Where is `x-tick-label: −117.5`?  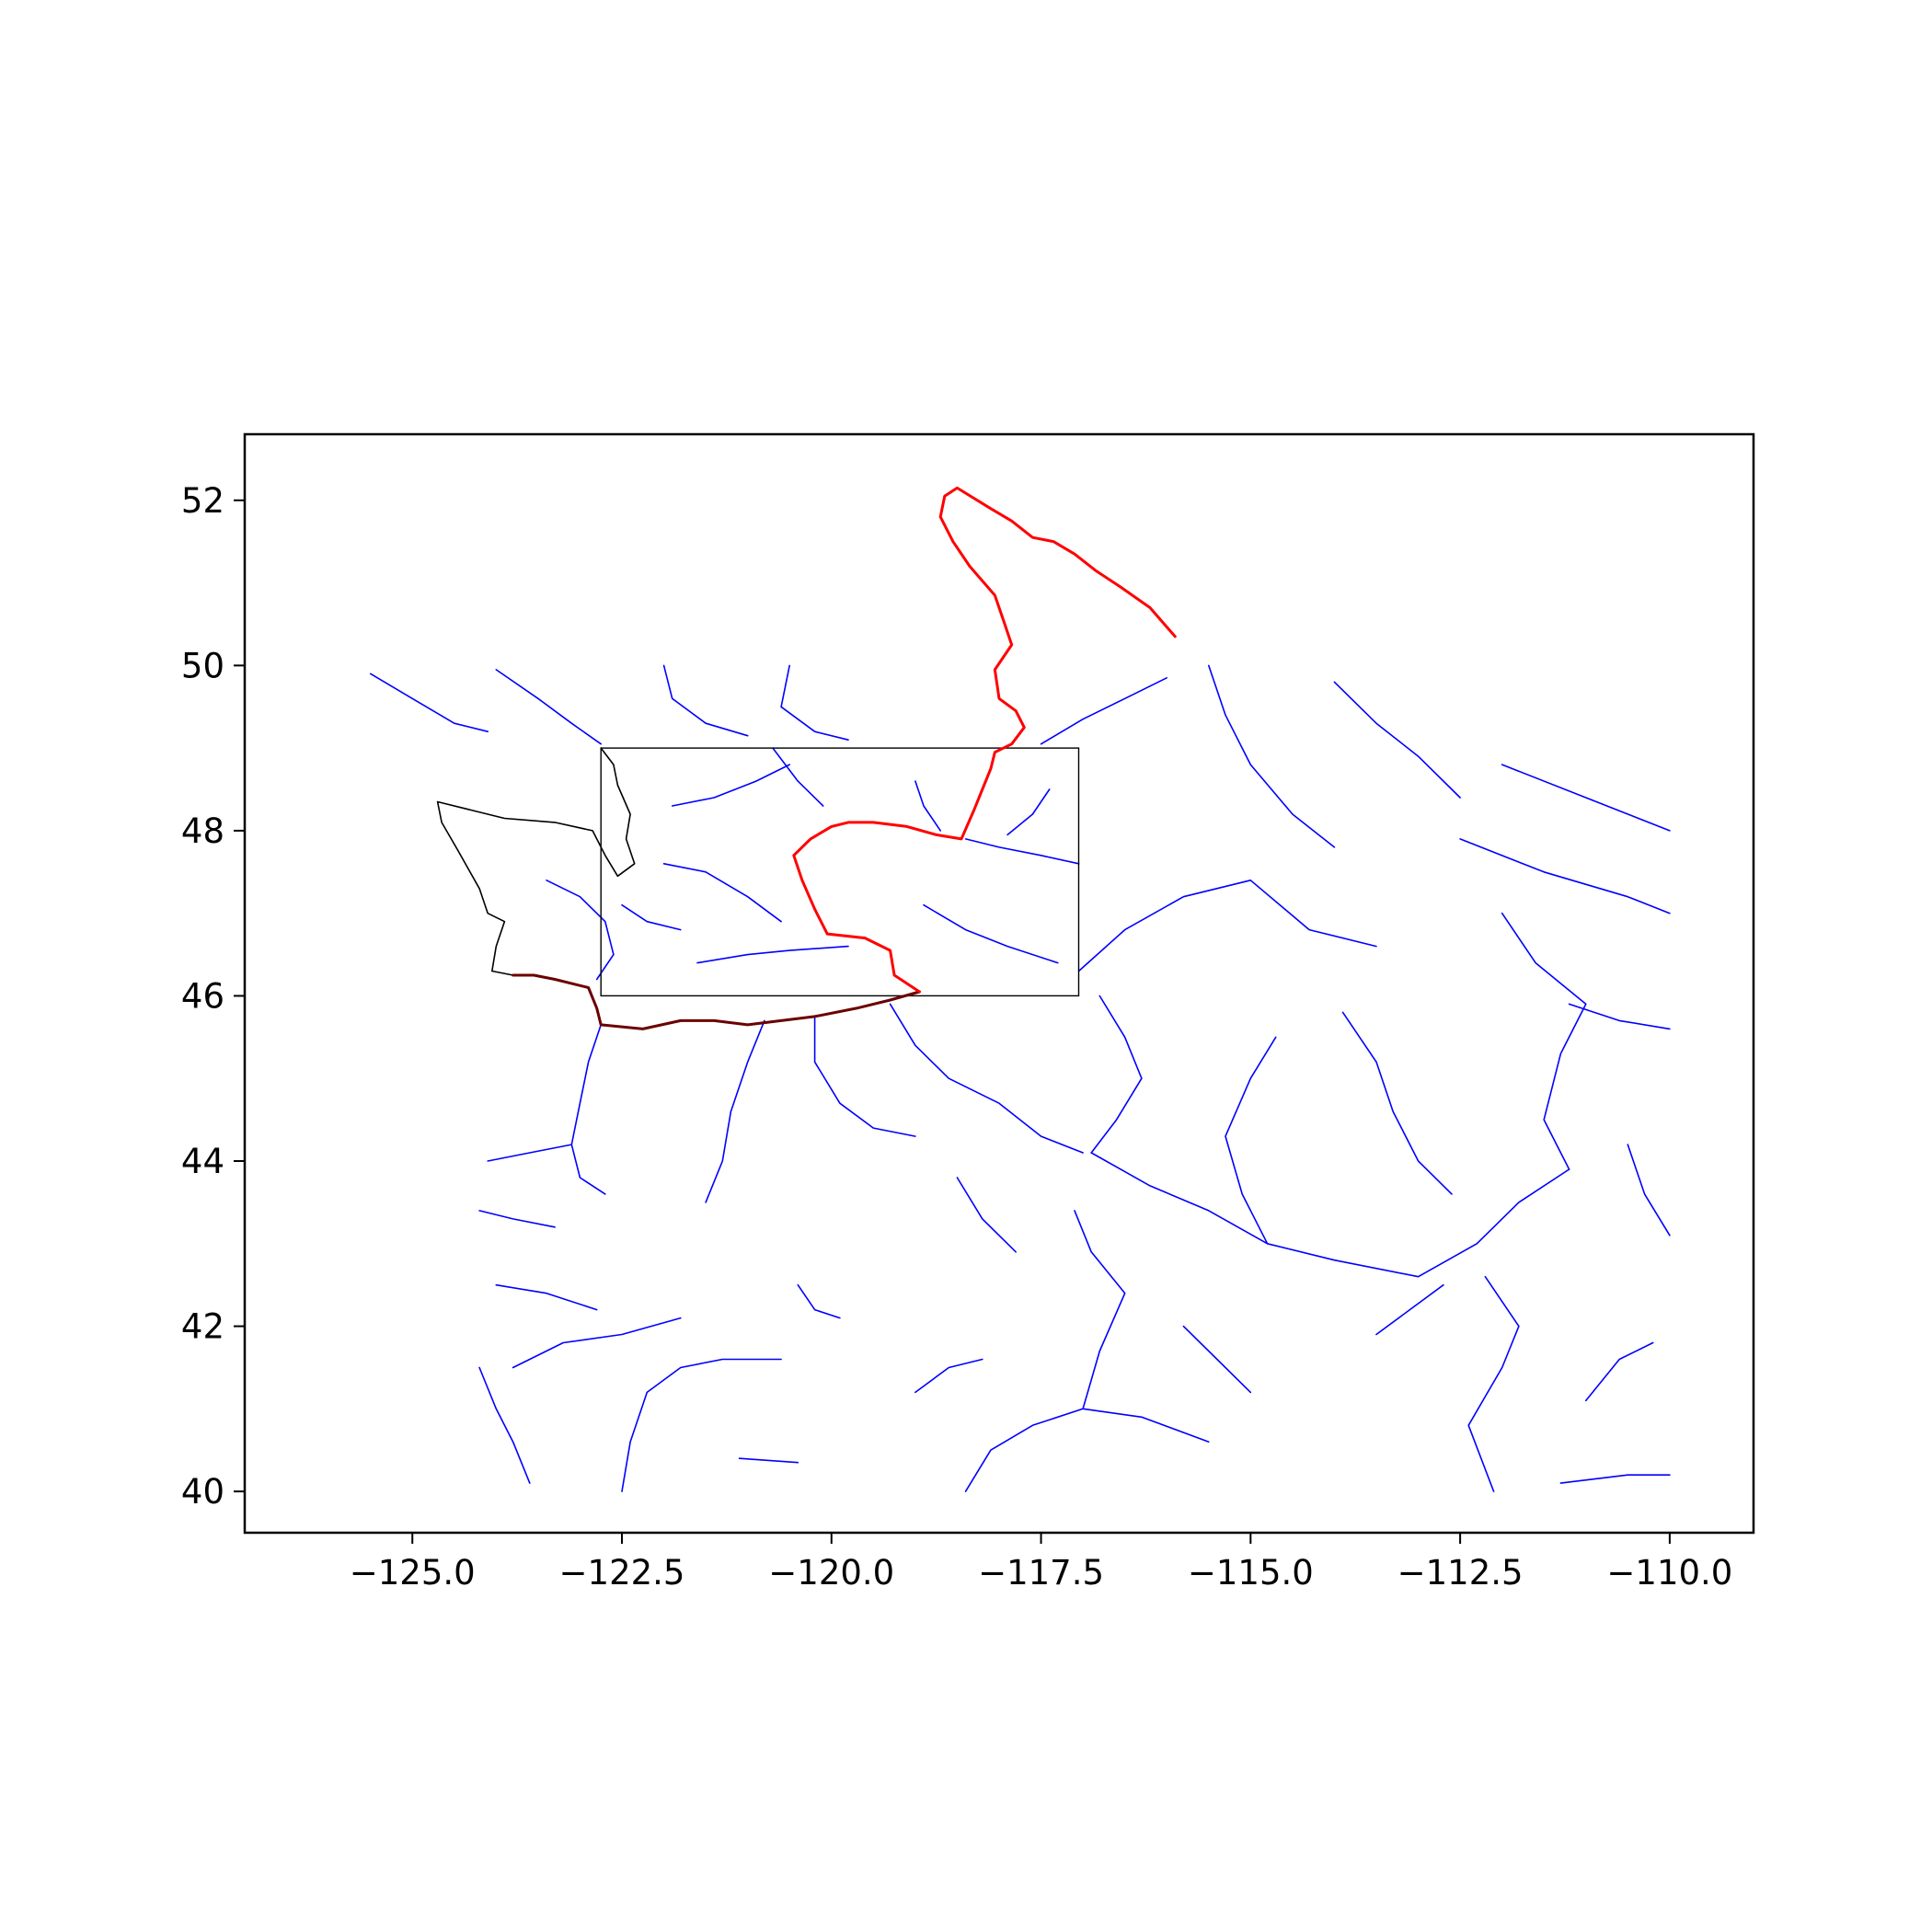 x-tick-label: −117.5 is located at coordinates (1041, 1573).